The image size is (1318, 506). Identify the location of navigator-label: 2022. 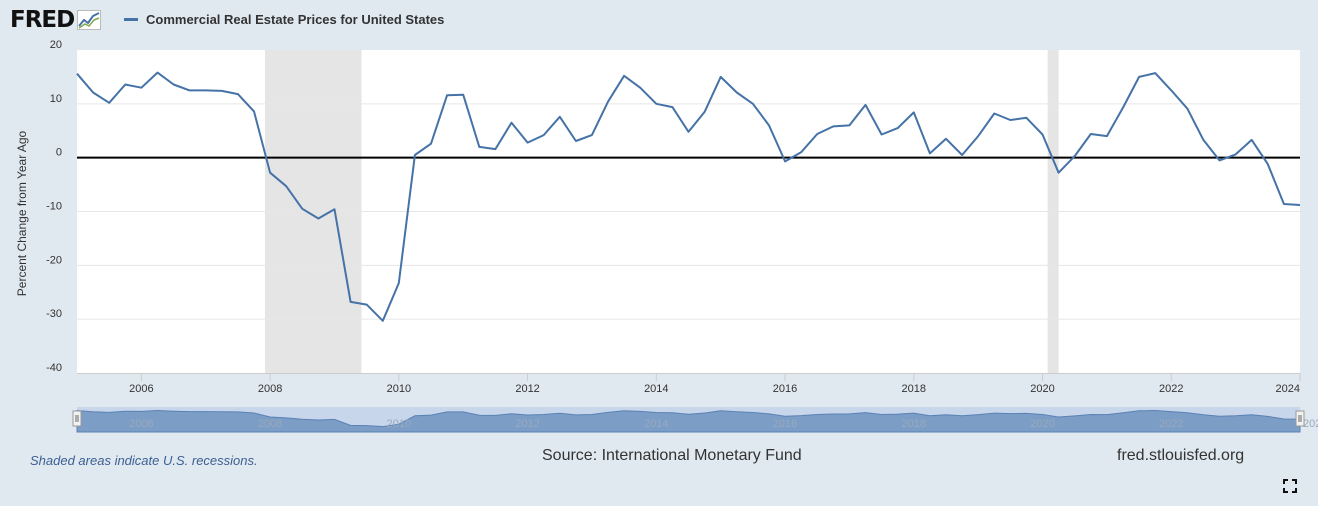
(1171, 424).